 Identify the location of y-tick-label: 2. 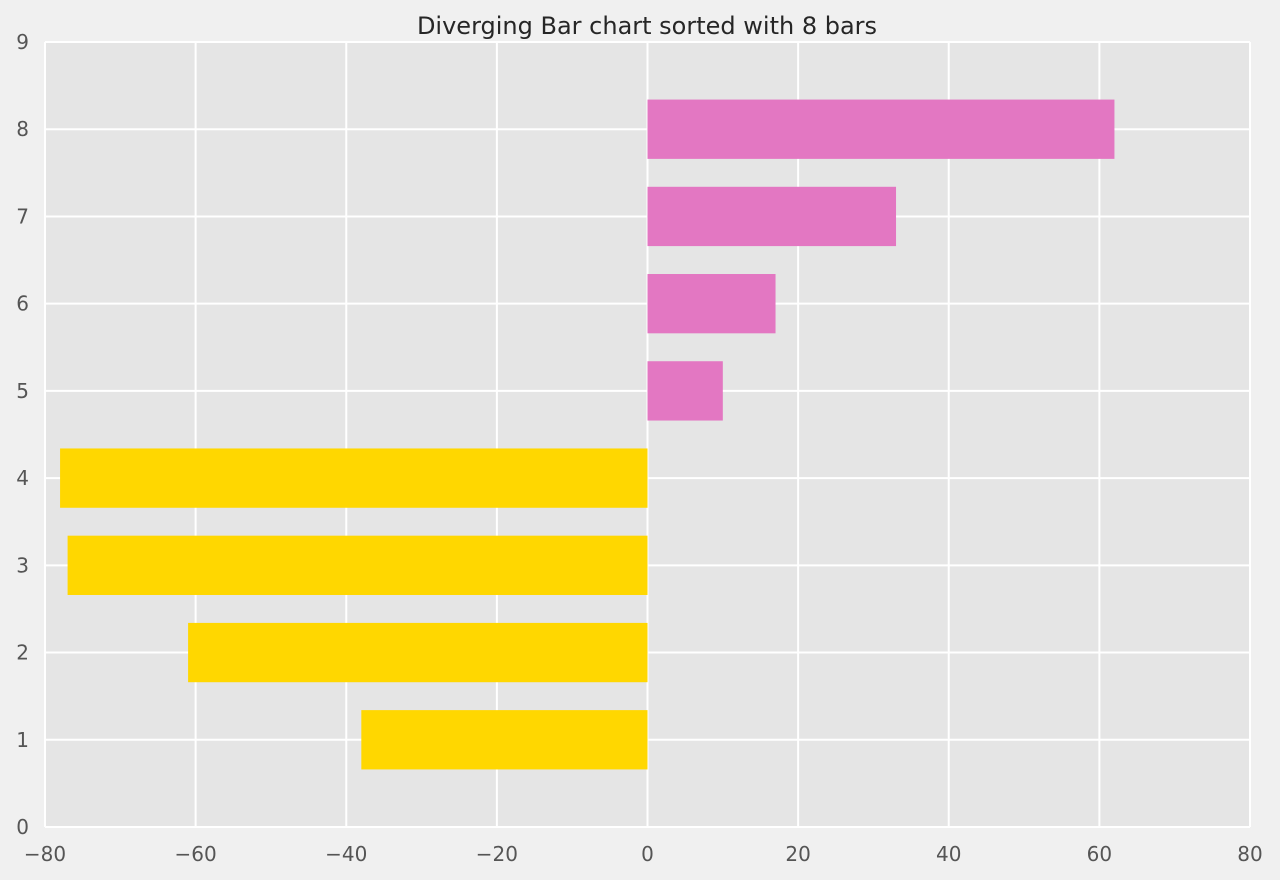
(22, 653).